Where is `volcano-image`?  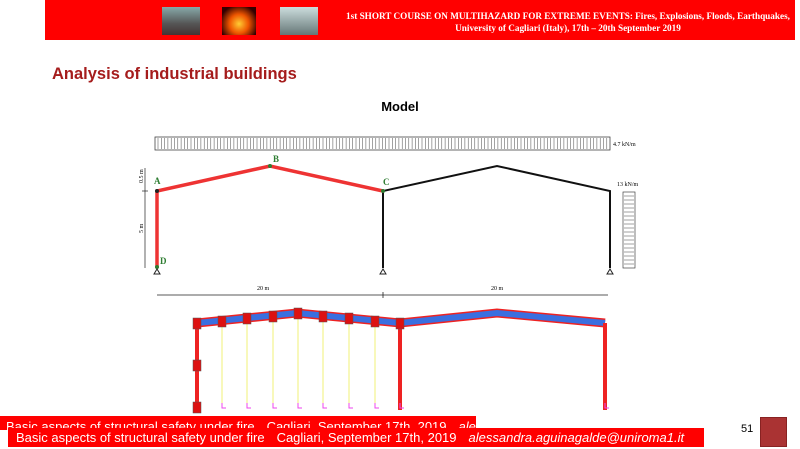
volcano-image is located at coordinates (181, 21).